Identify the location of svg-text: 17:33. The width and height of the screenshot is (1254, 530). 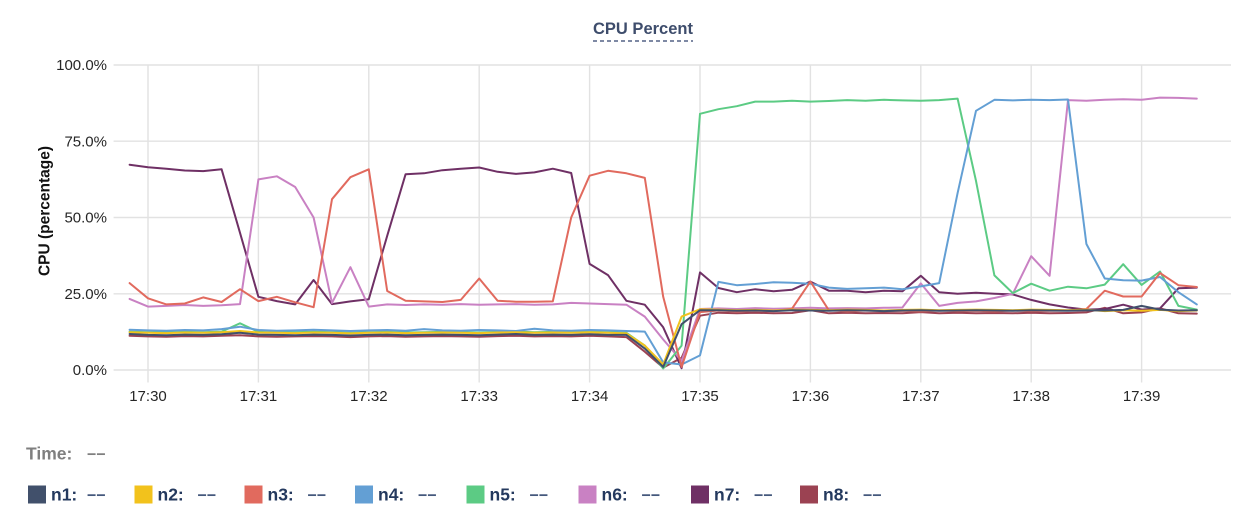
(479, 396).